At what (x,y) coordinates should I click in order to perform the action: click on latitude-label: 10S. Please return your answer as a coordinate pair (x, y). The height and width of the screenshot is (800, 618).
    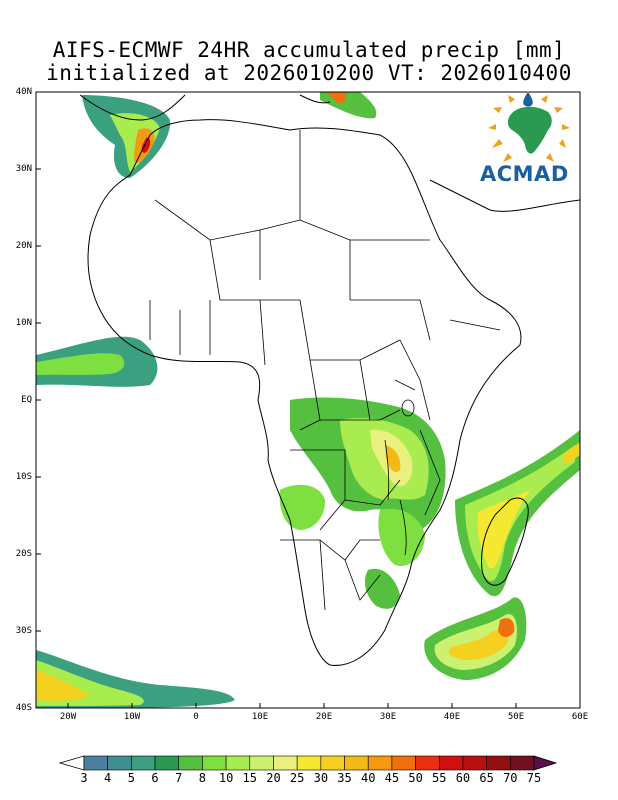
    Looking at the image, I should click on (23, 477).